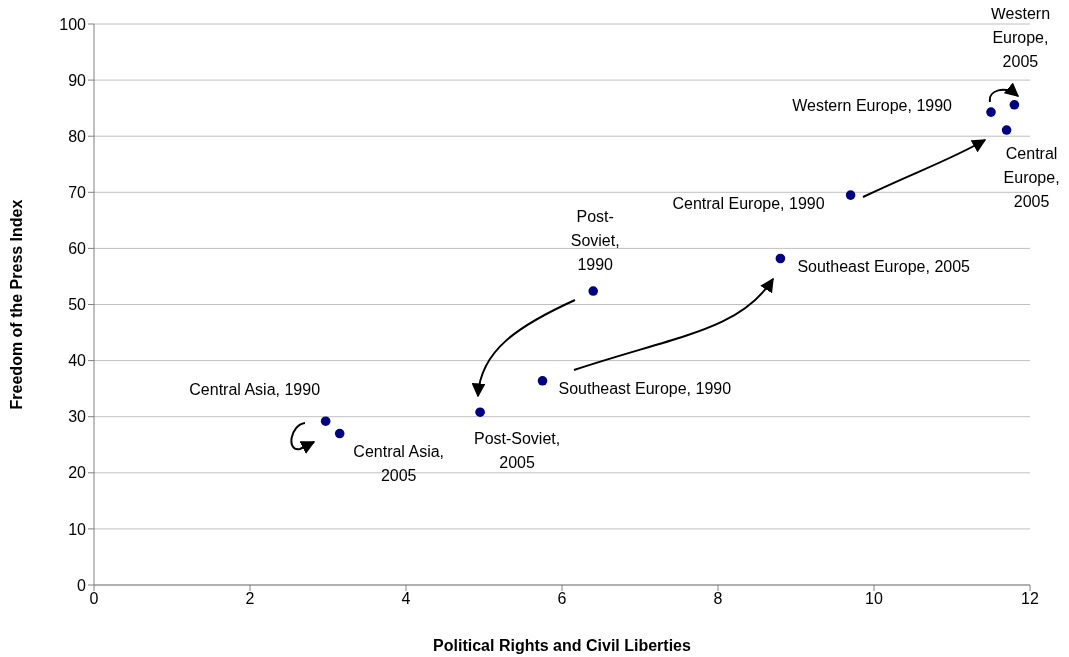  I want to click on annotation: Southeast Europe, 2005, so click(884, 267).